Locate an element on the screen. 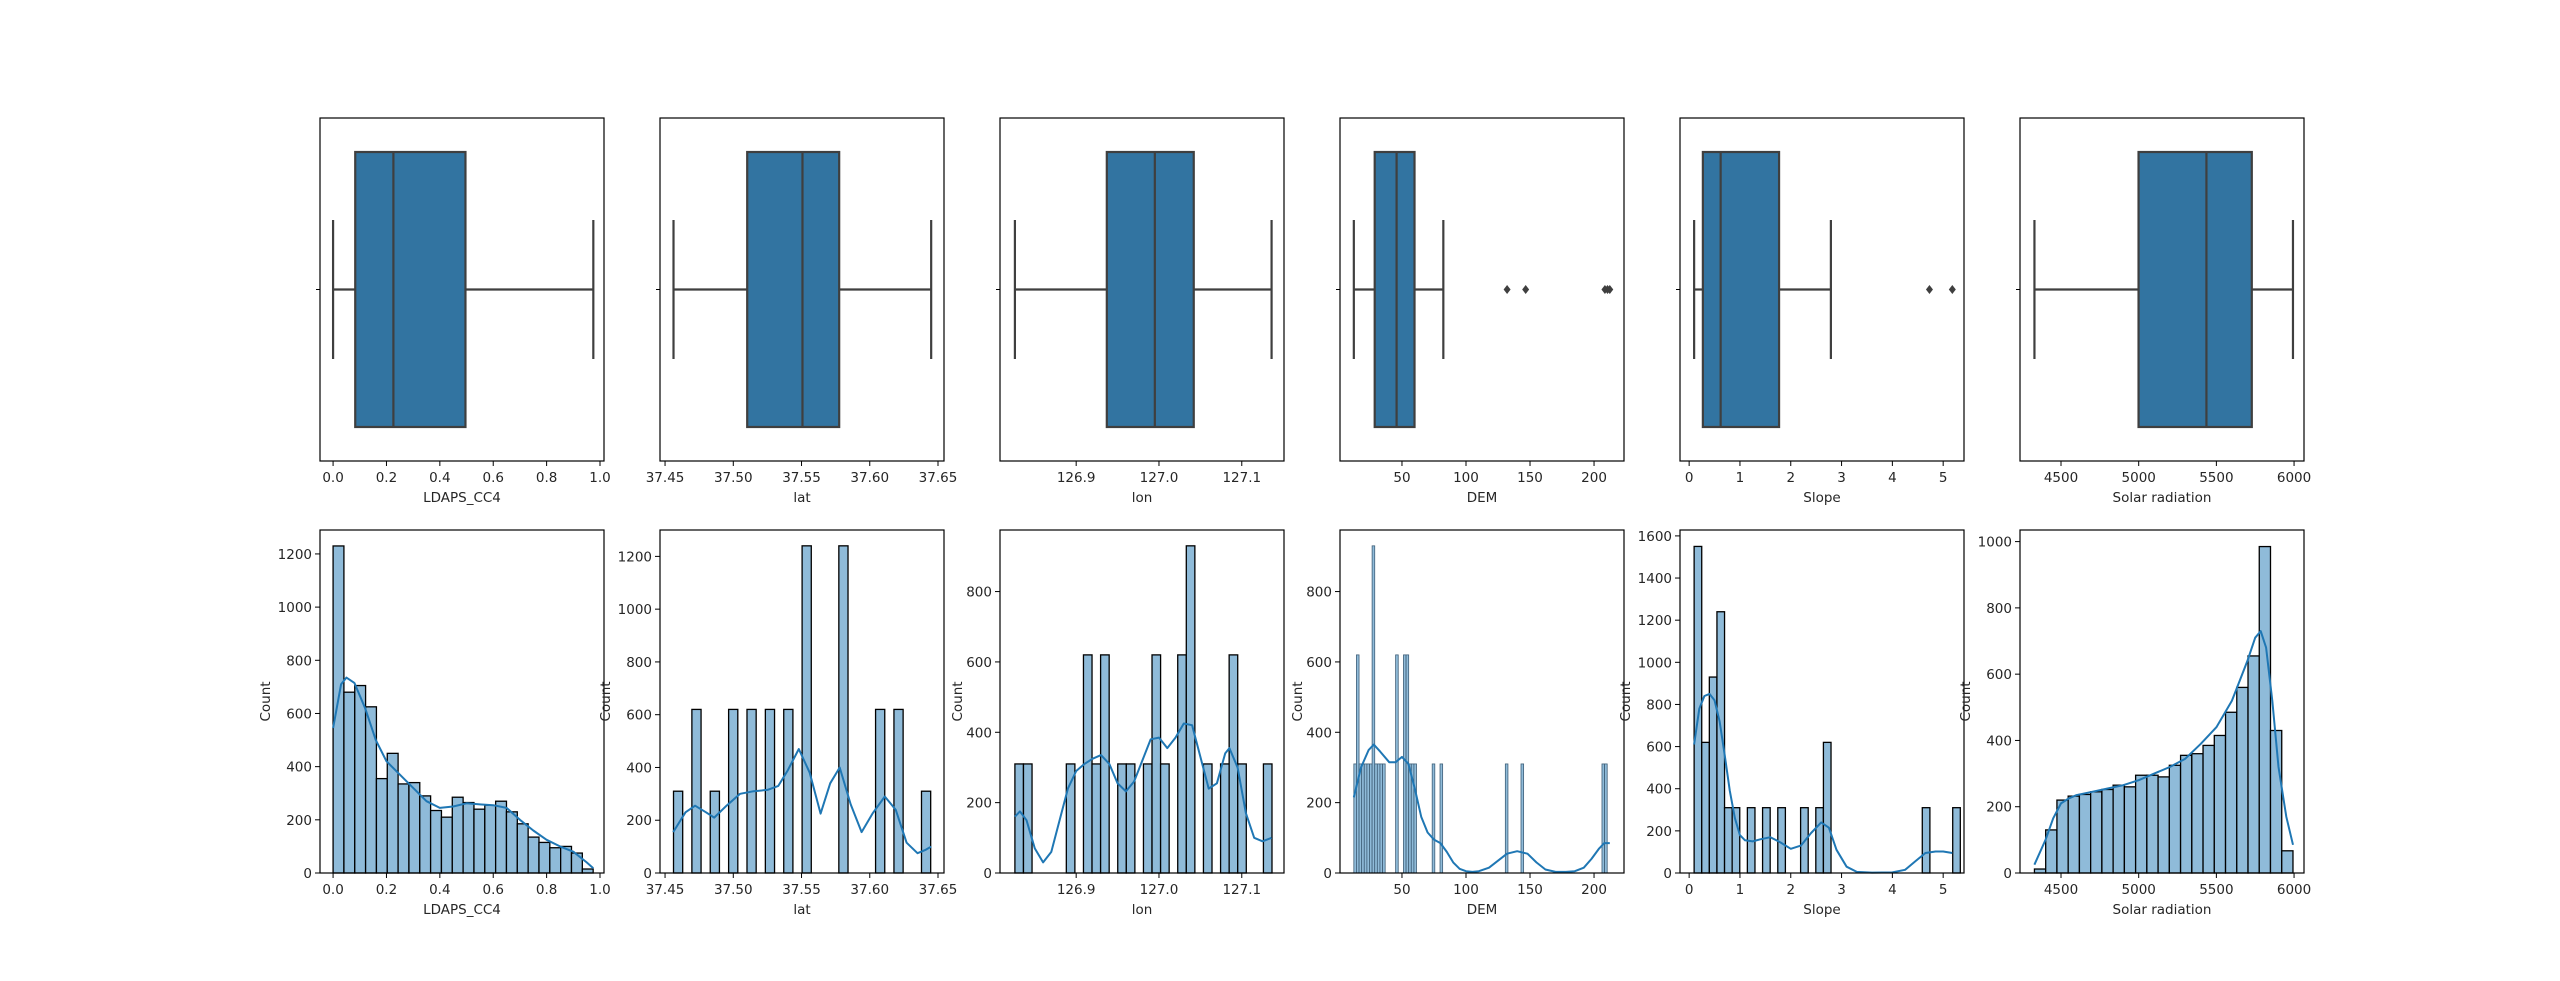 The image size is (2560, 981). x-tick-label: 0.8 is located at coordinates (546, 478).